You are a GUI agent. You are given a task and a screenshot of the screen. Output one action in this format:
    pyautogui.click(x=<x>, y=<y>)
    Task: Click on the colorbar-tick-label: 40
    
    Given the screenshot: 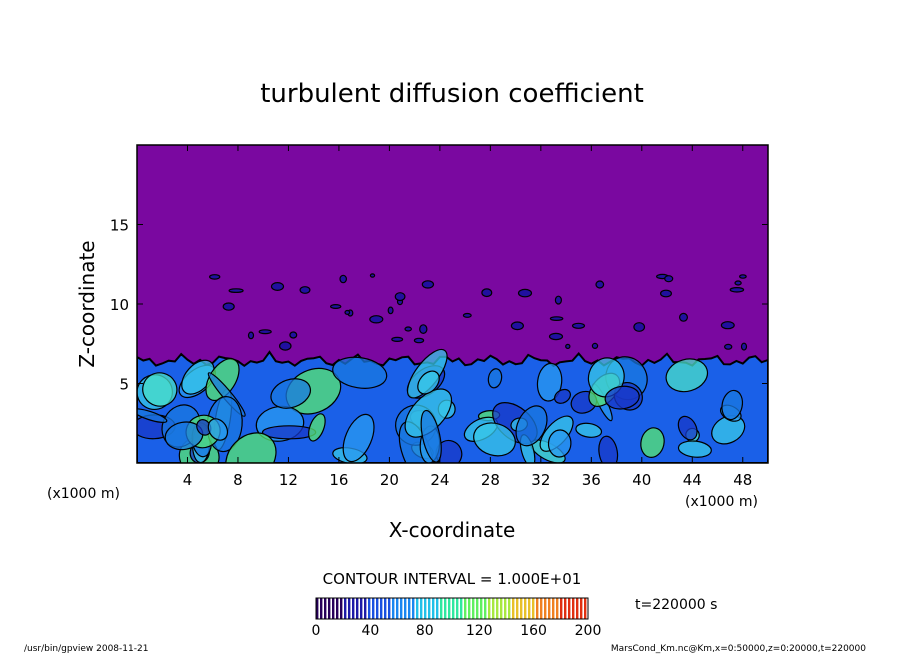 What is the action you would take?
    pyautogui.click(x=370, y=631)
    